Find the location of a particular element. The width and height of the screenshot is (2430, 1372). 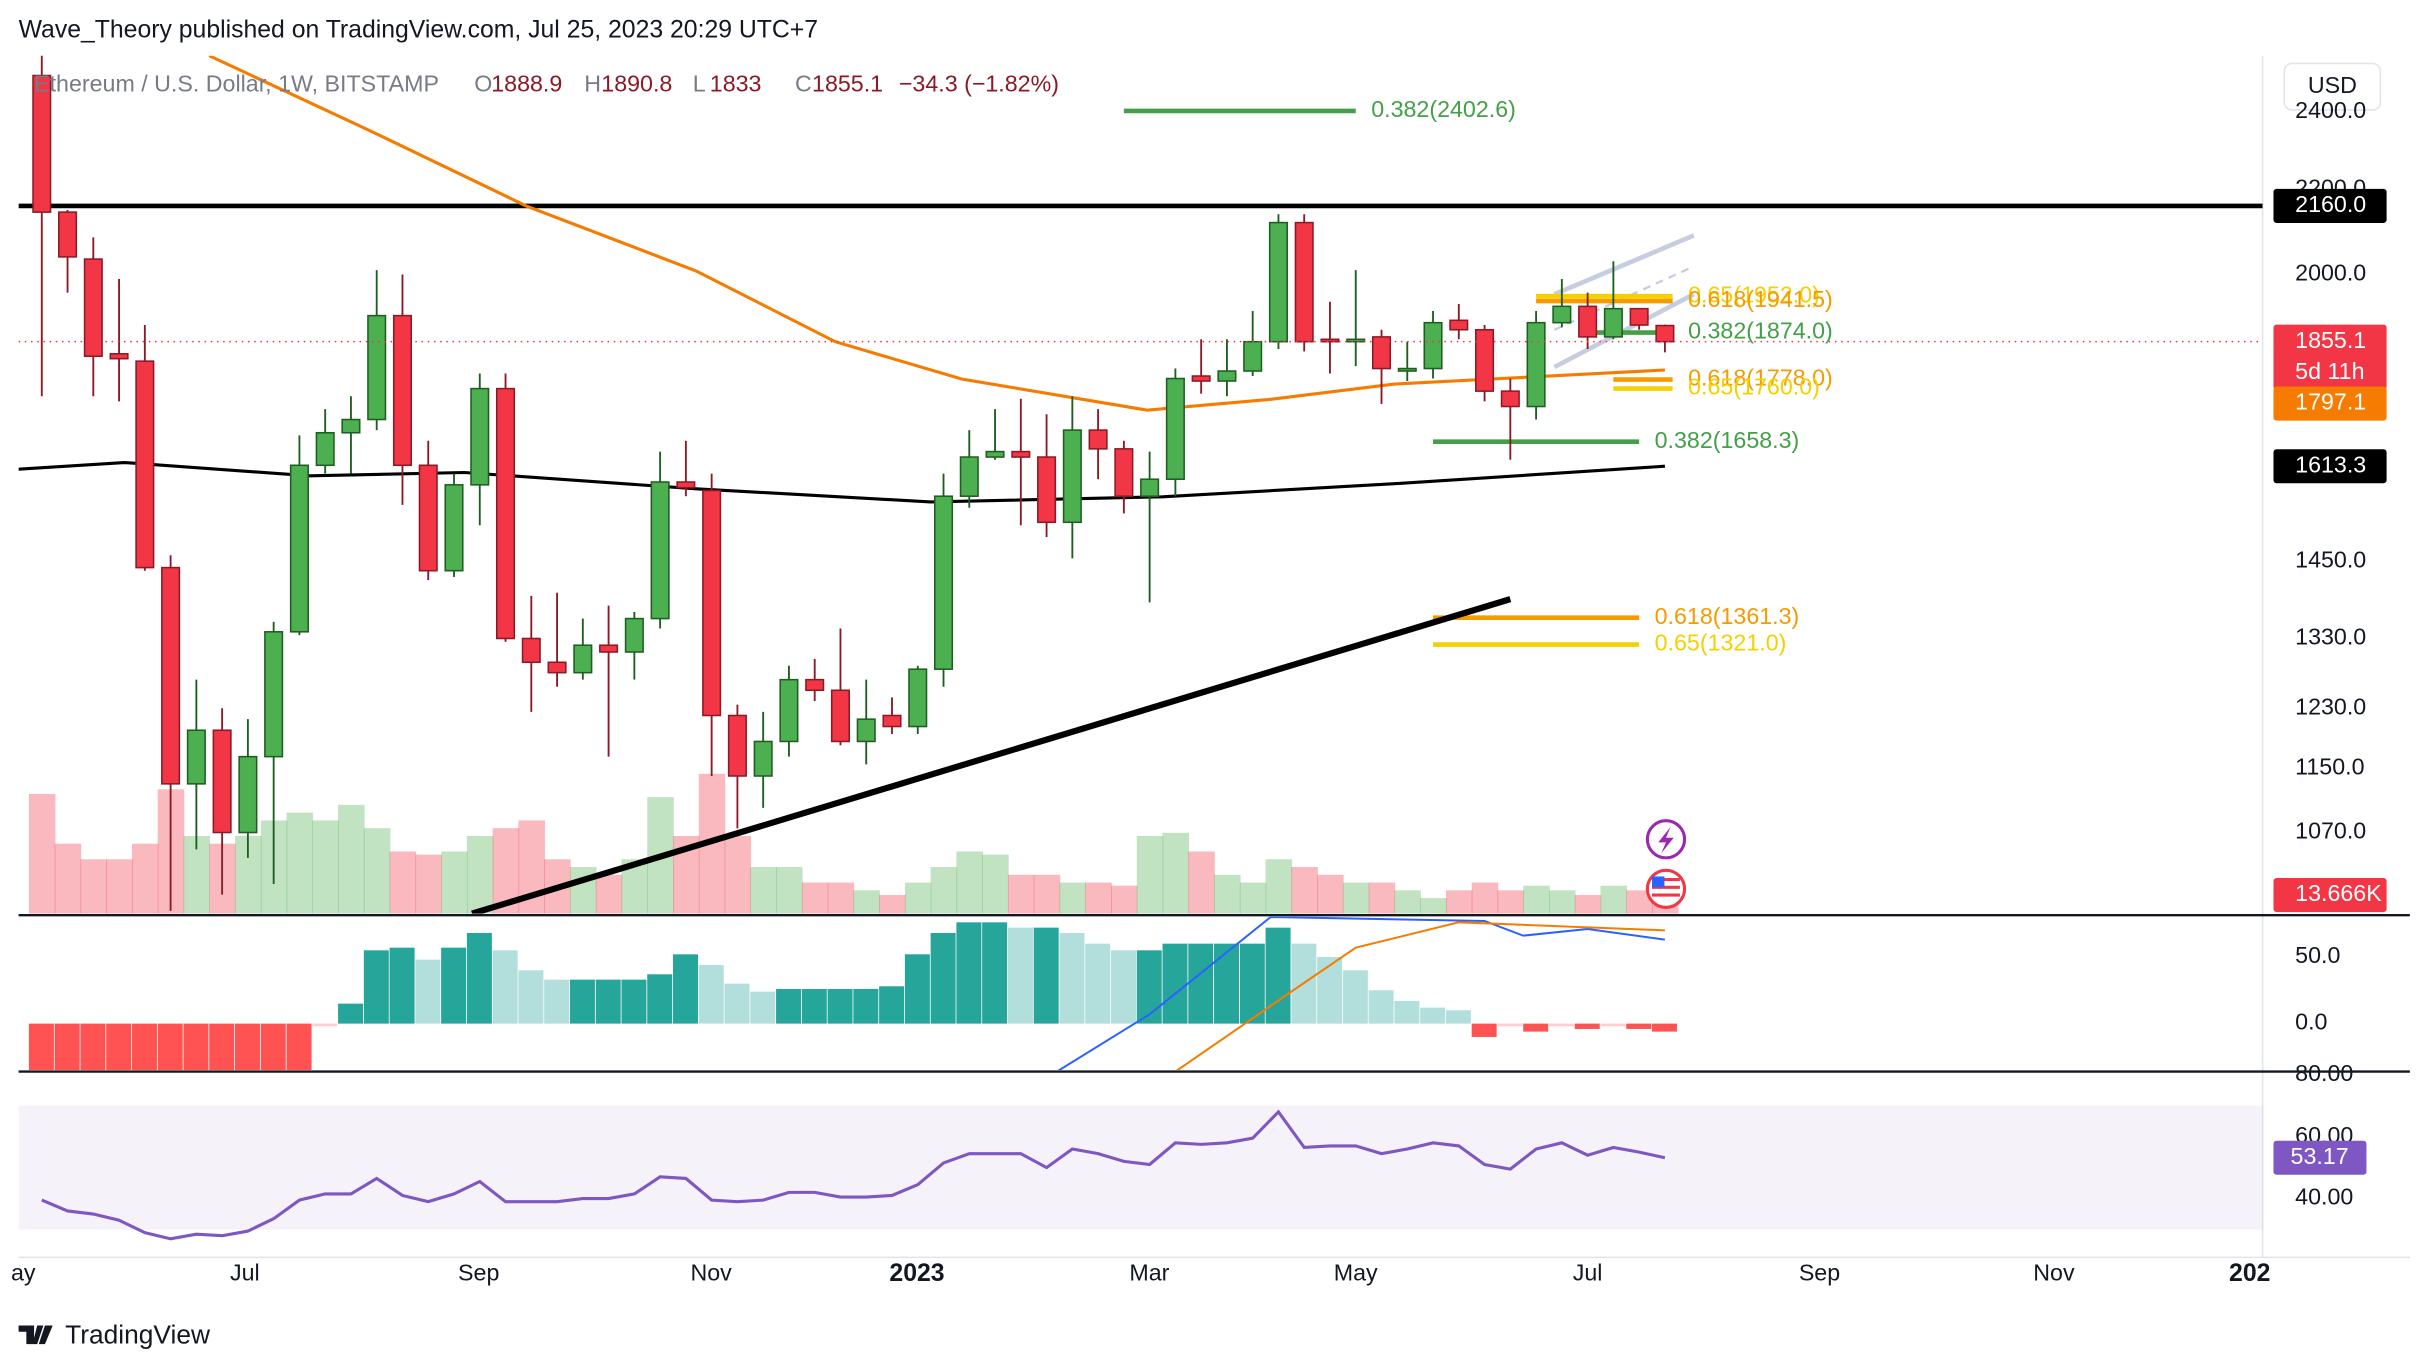

brand-name: TradingView is located at coordinates (138, 1334).